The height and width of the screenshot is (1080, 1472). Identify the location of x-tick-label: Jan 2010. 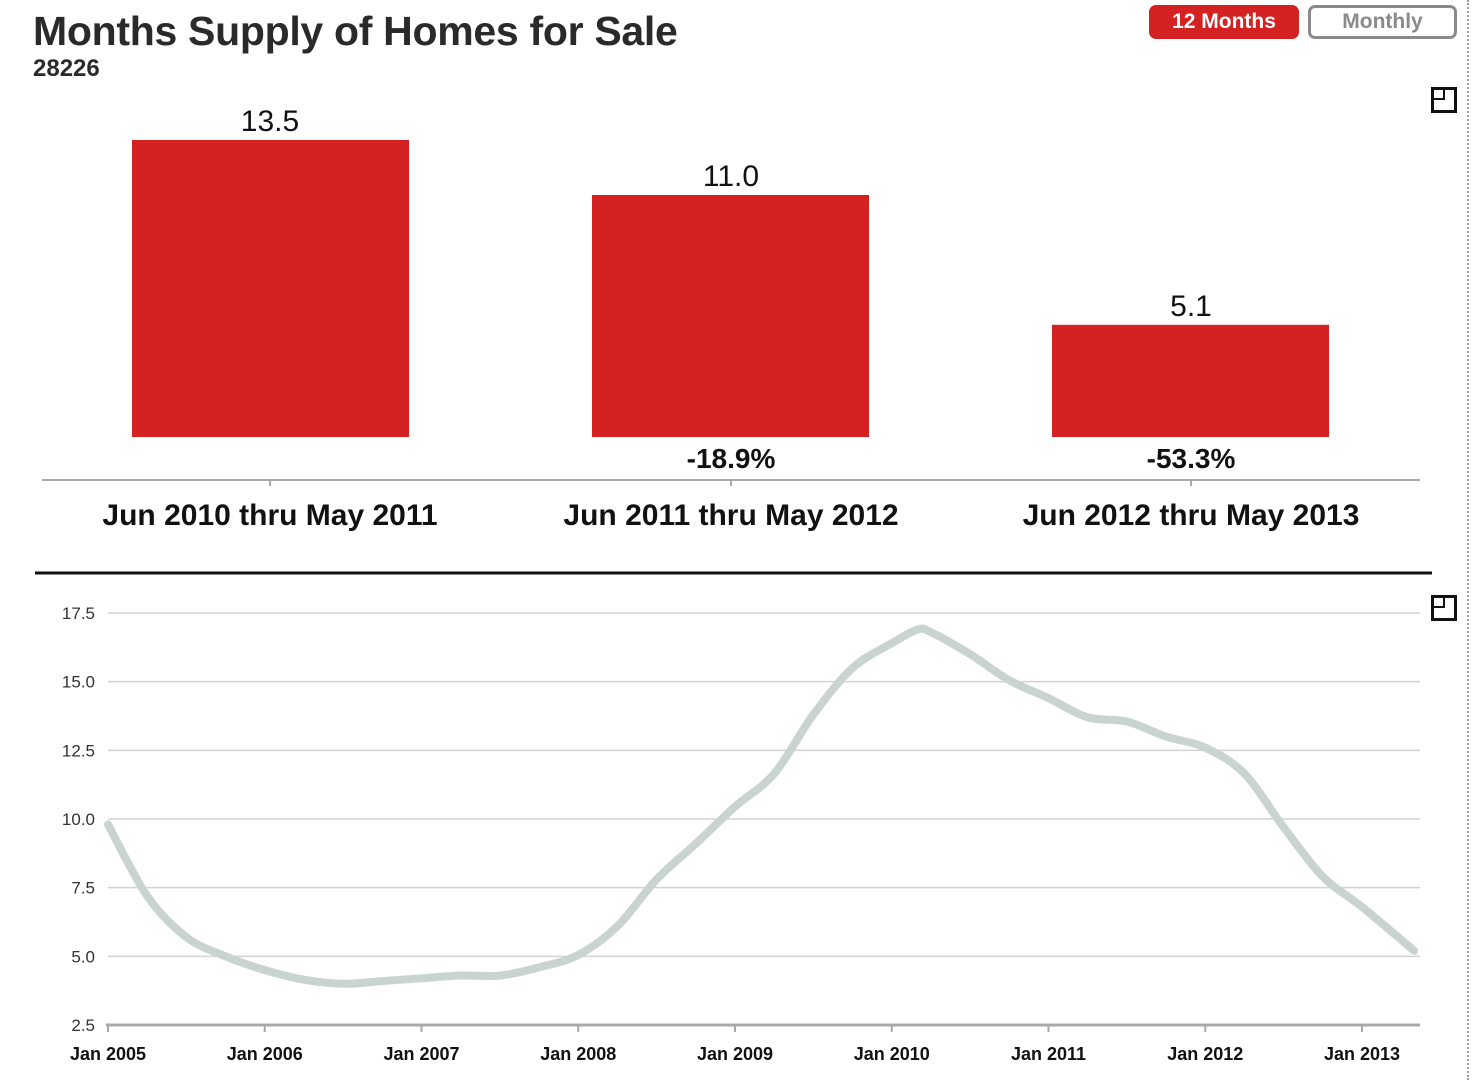
(892, 1054).